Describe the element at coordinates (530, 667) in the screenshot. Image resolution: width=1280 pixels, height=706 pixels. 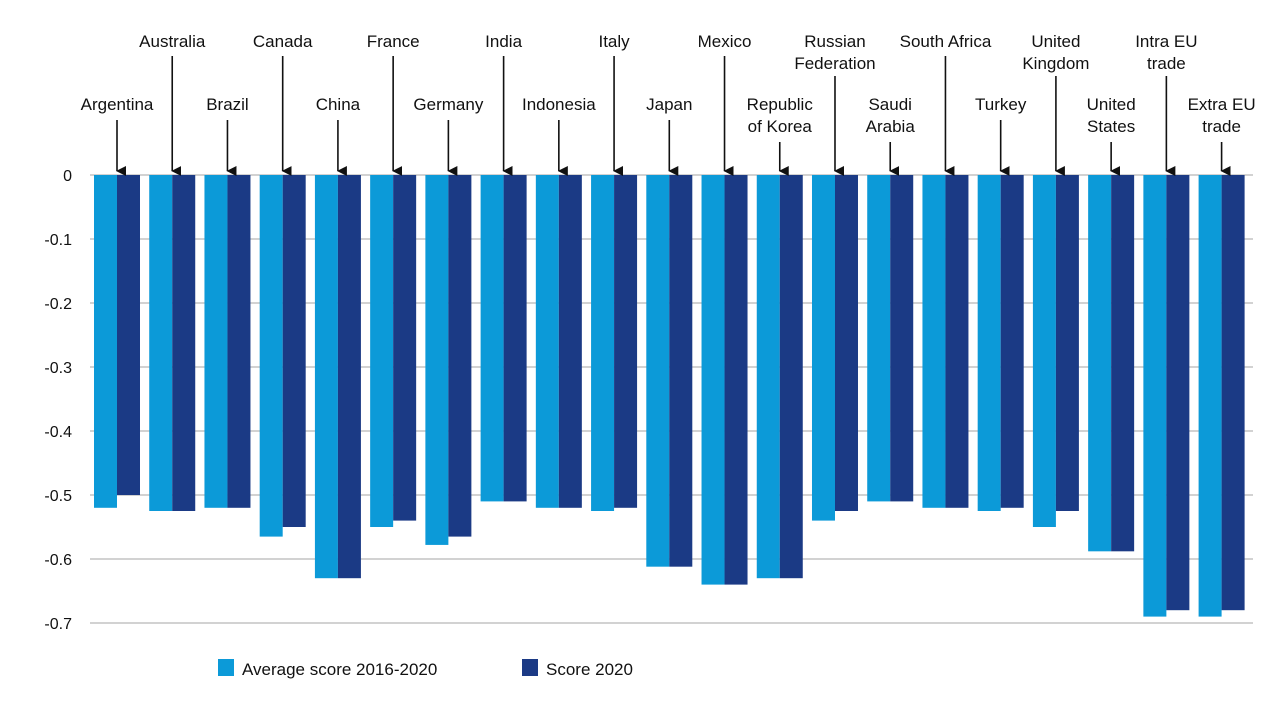
I see `legend-swatch-score-2020` at that location.